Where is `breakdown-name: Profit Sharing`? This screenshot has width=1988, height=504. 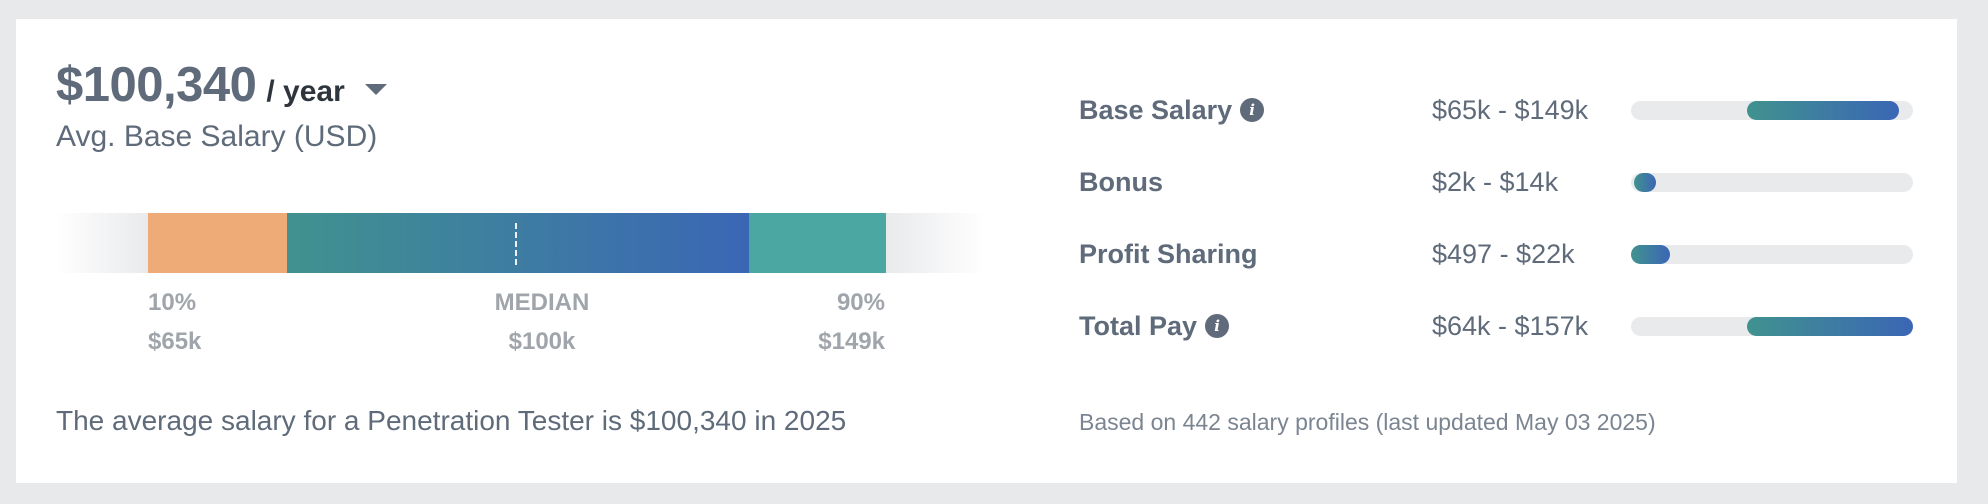
breakdown-name: Profit Sharing is located at coordinates (1168, 254).